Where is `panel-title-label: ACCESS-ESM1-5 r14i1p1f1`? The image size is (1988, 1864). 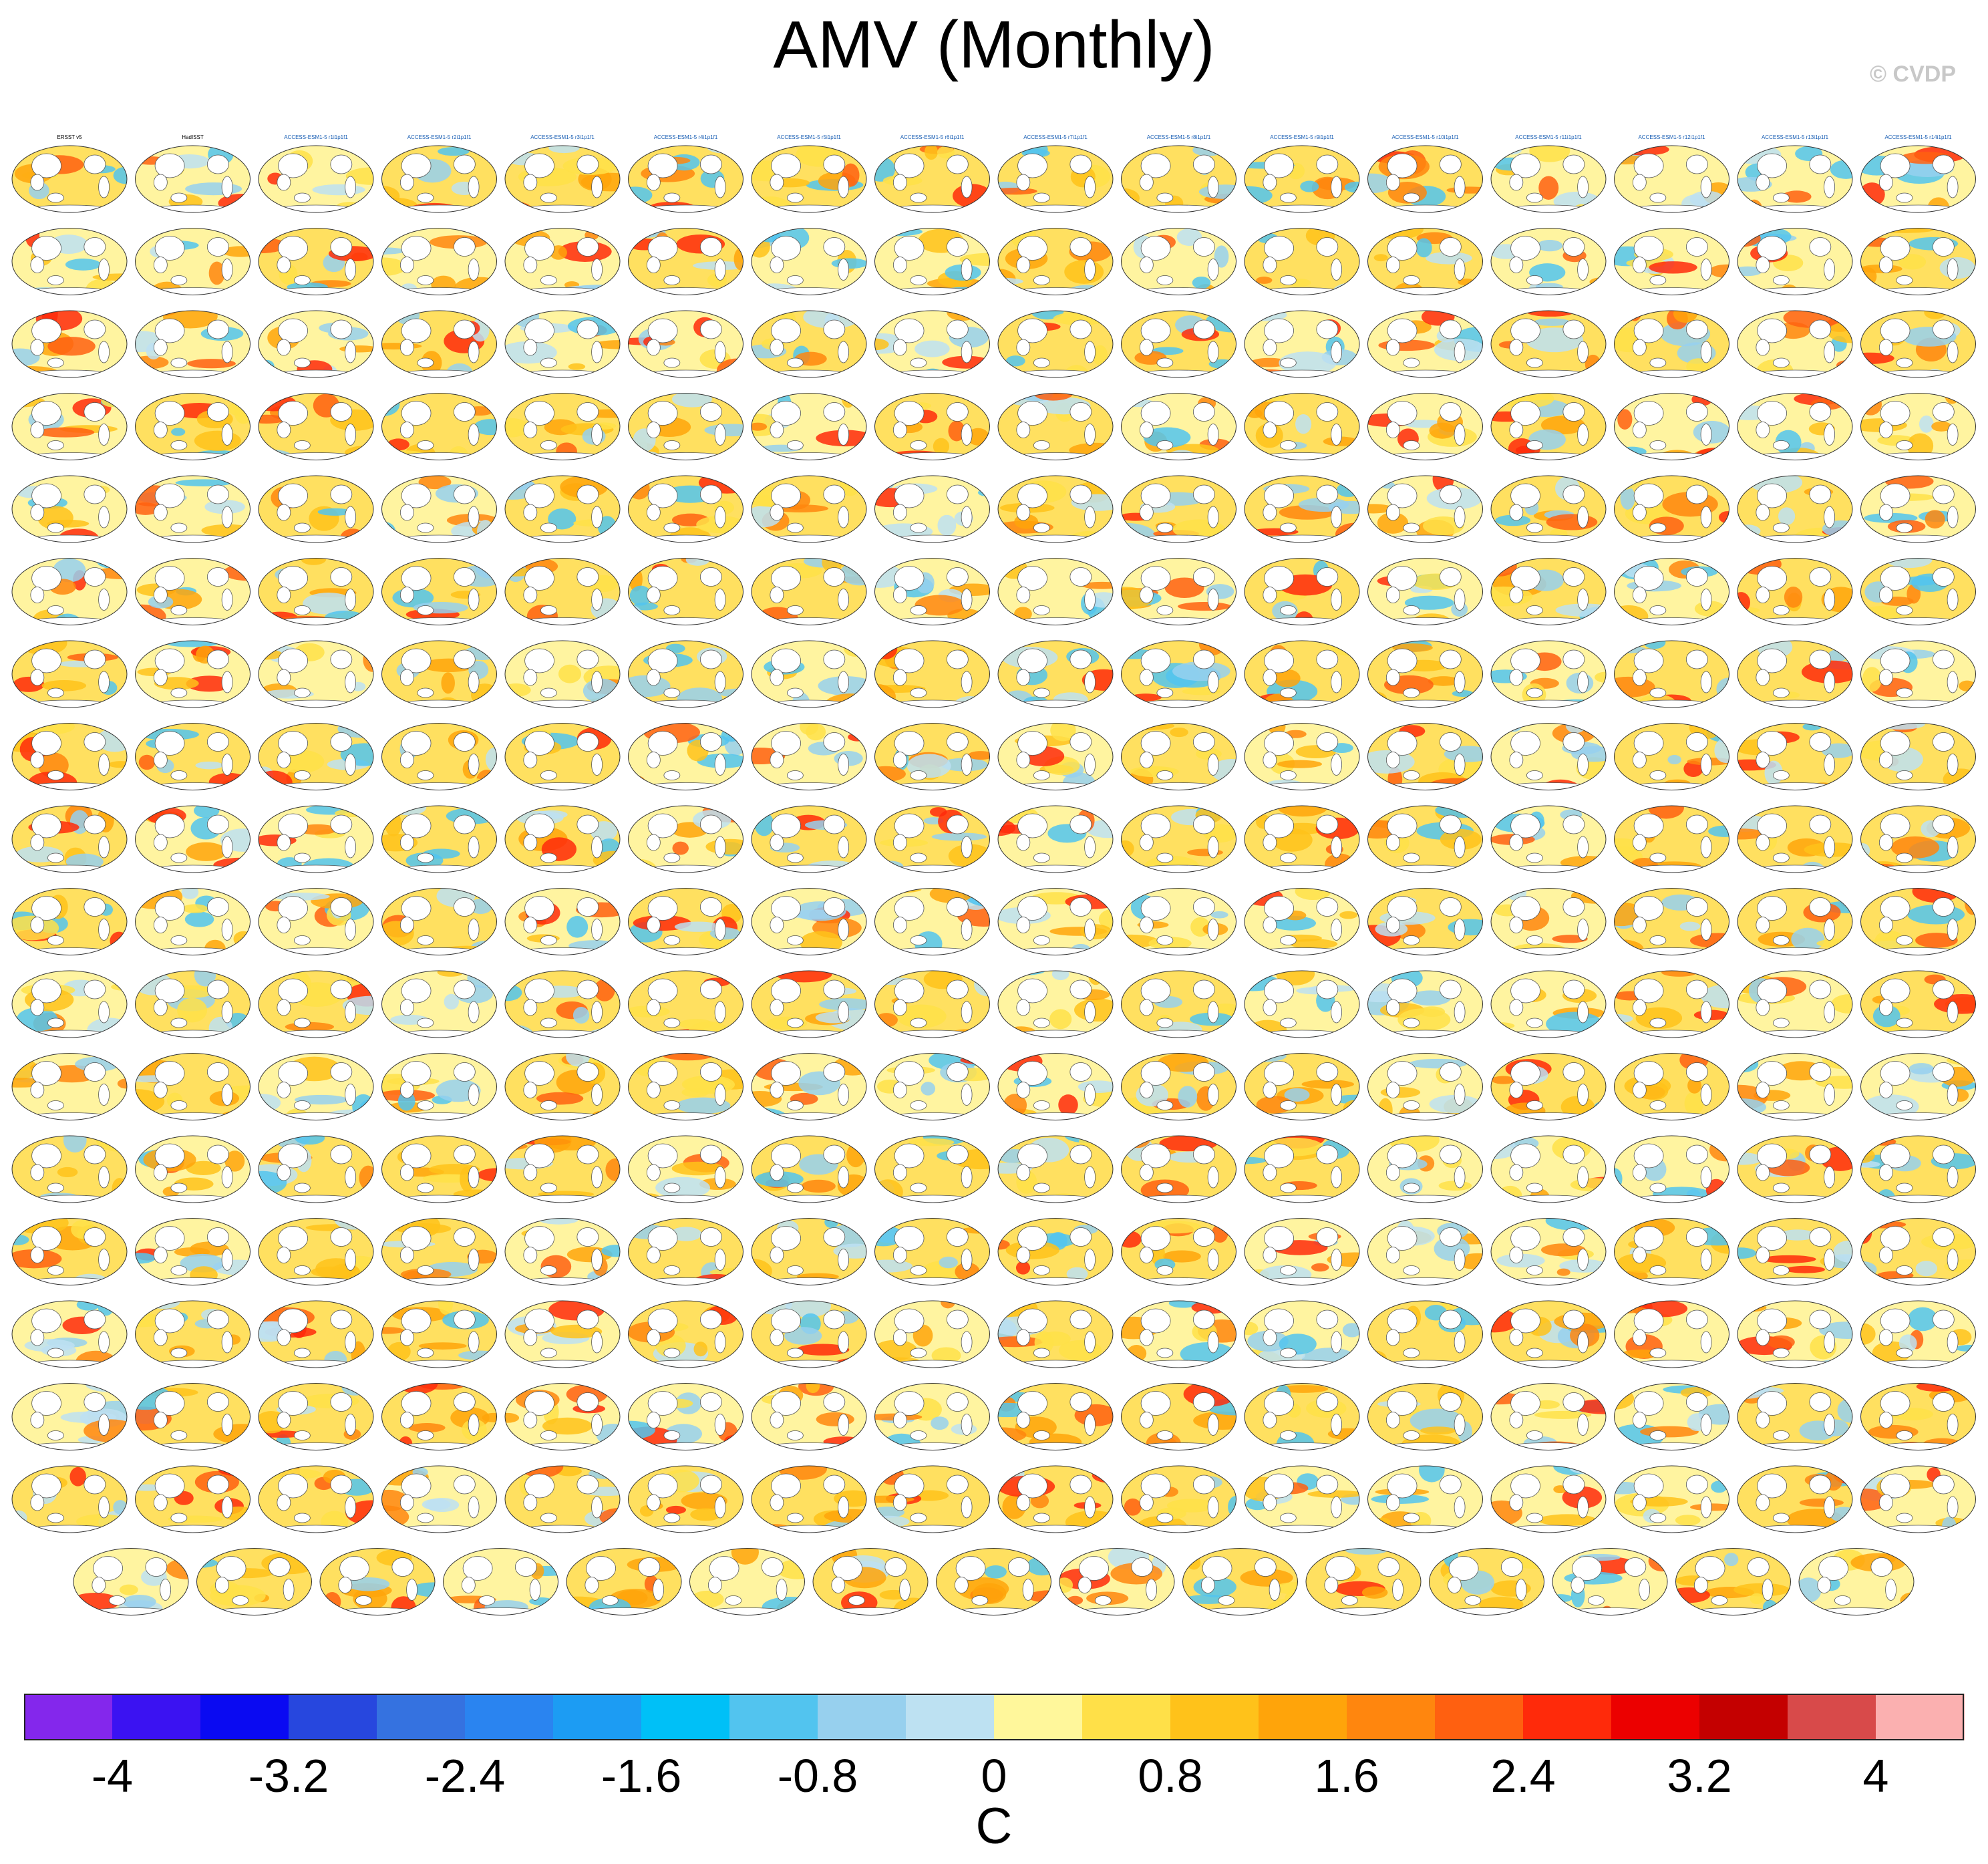
panel-title-label: ACCESS-ESM1-5 r14i1p1f1 is located at coordinates (1918, 137).